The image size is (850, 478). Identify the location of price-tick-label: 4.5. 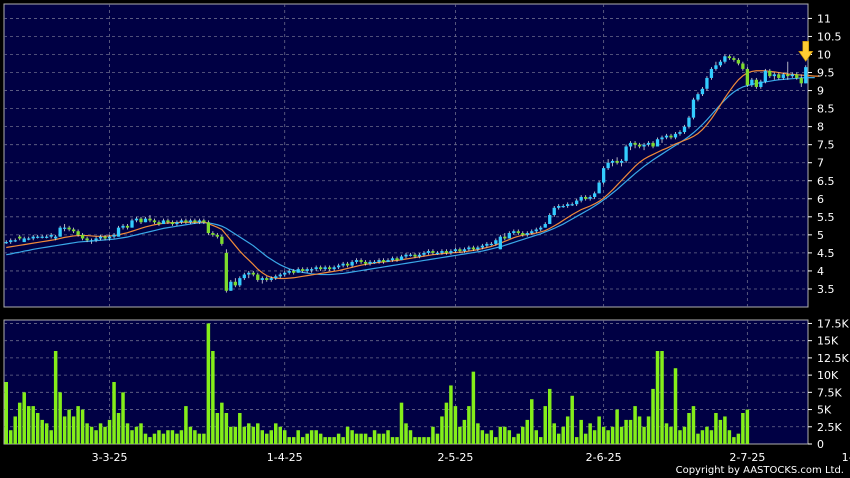
(826, 253).